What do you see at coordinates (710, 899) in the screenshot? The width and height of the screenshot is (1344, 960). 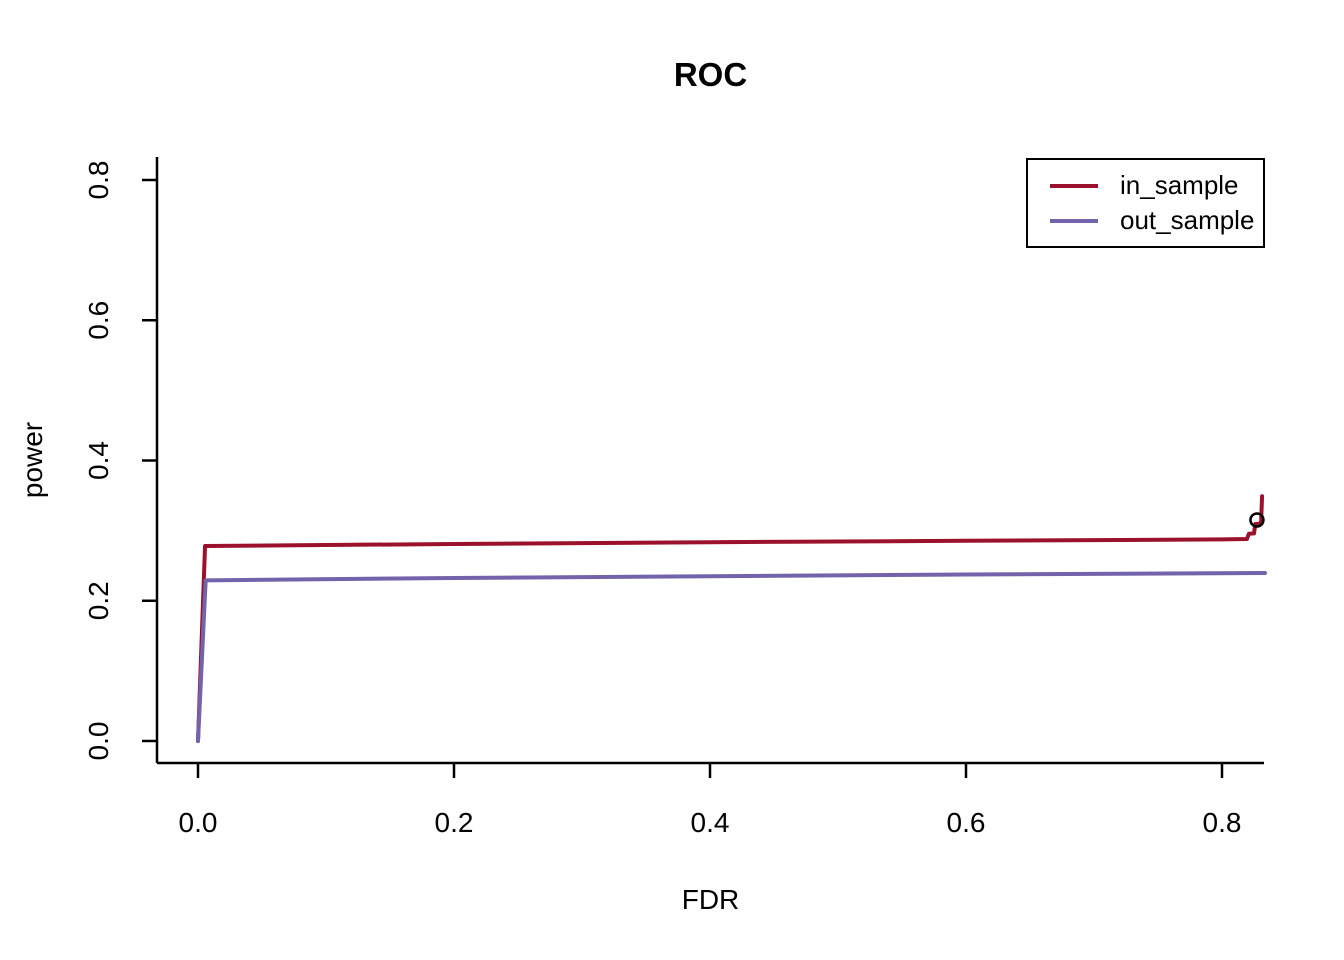 I see `x-axis-title: FDR` at bounding box center [710, 899].